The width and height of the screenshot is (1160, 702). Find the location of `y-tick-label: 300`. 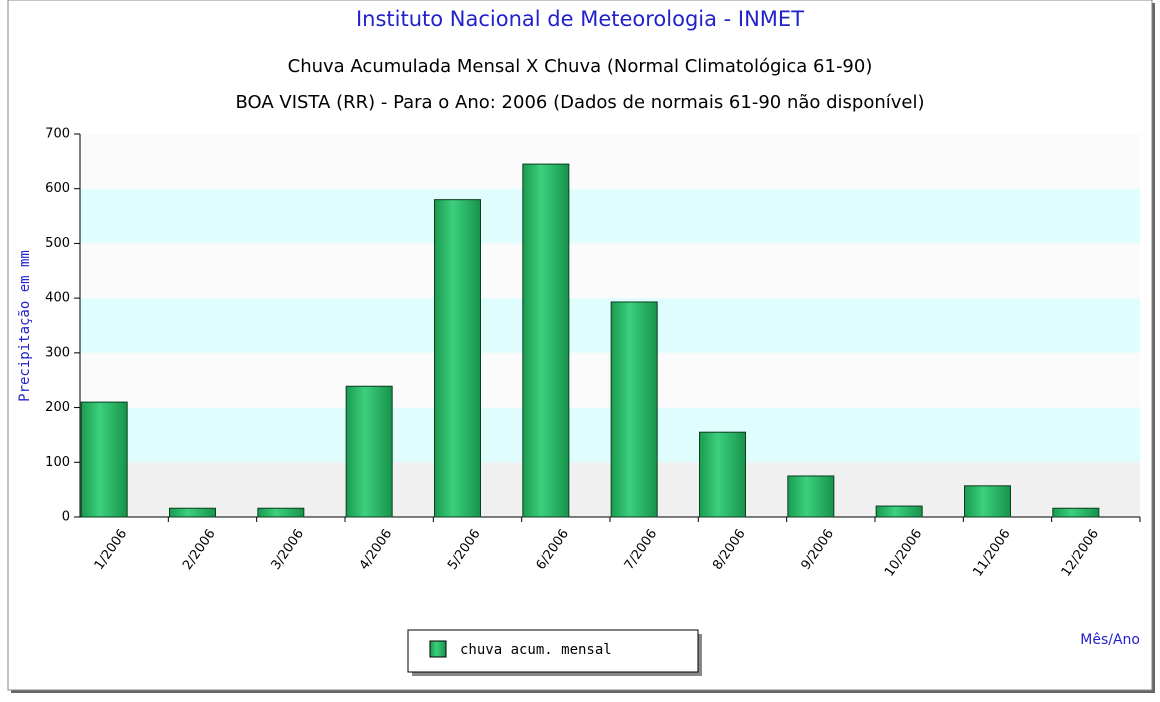

y-tick-label: 300 is located at coordinates (57, 352).